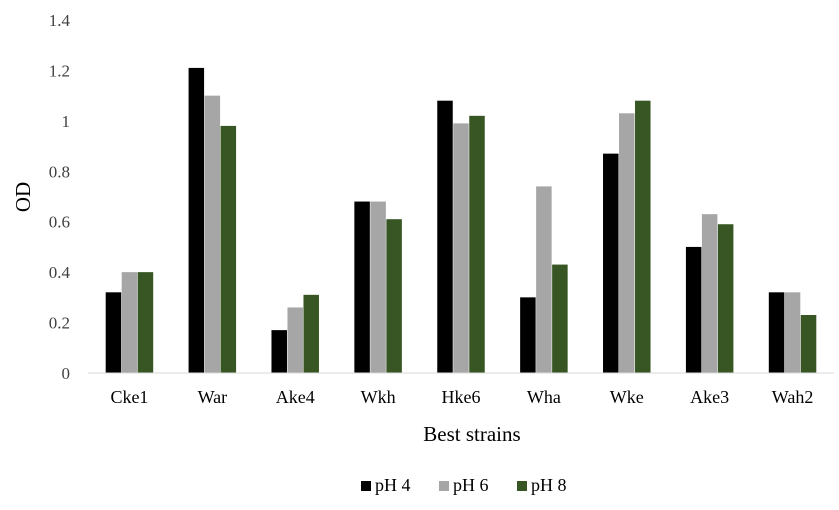  What do you see at coordinates (60, 197) in the screenshot?
I see `y-axis: 0 0.2 0.4 0.6 0.8 1 1.2 1.4` at bounding box center [60, 197].